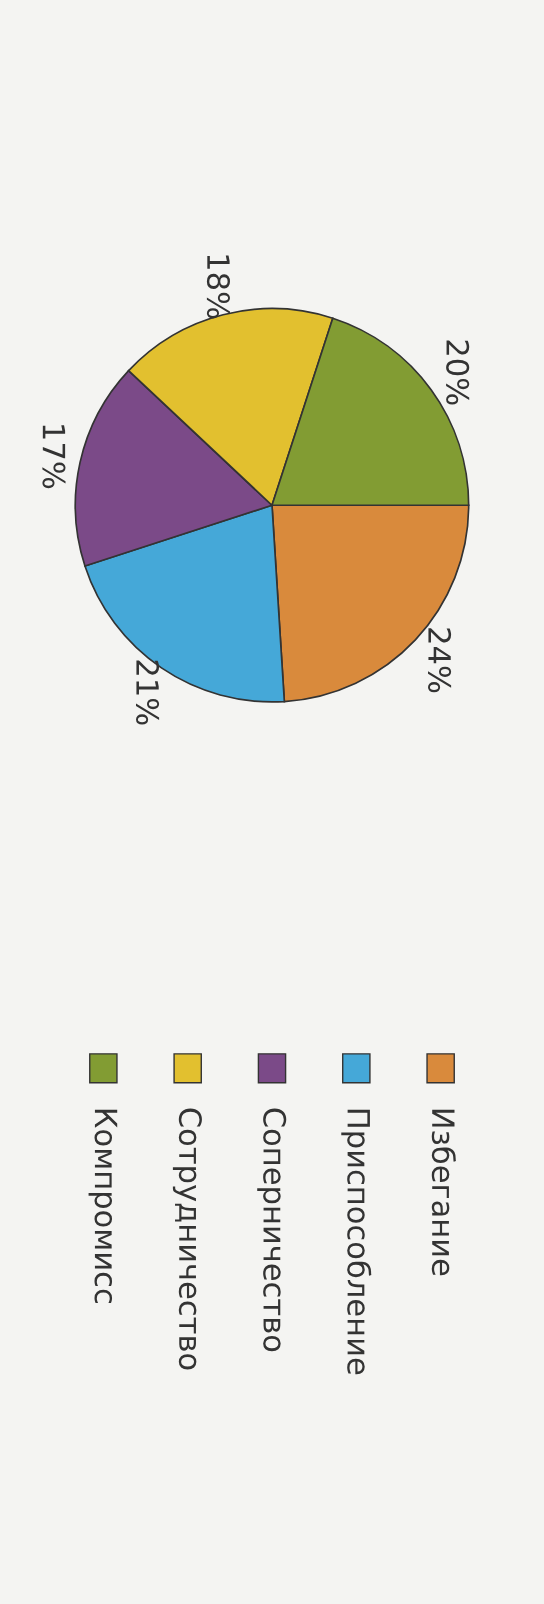 The width and height of the screenshot is (544, 1604). What do you see at coordinates (443, 1192) in the screenshot?
I see `legend-label: Избегание` at bounding box center [443, 1192].